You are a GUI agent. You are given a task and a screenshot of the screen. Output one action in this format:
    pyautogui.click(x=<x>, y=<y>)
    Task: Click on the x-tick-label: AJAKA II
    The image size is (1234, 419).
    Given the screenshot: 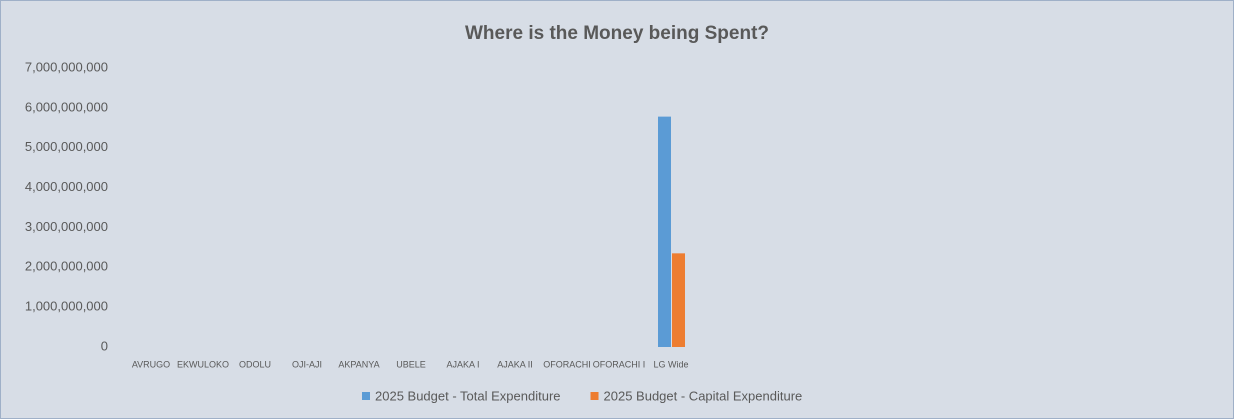 What is the action you would take?
    pyautogui.click(x=515, y=364)
    